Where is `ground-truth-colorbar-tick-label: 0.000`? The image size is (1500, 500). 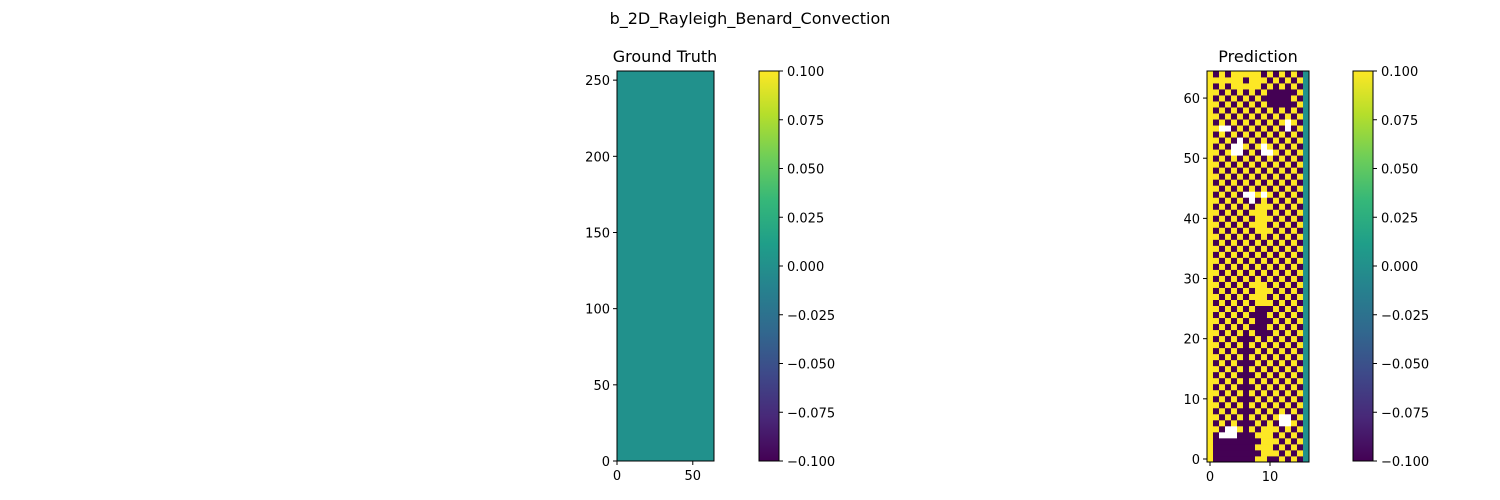 ground-truth-colorbar-tick-label: 0.000 is located at coordinates (805, 267).